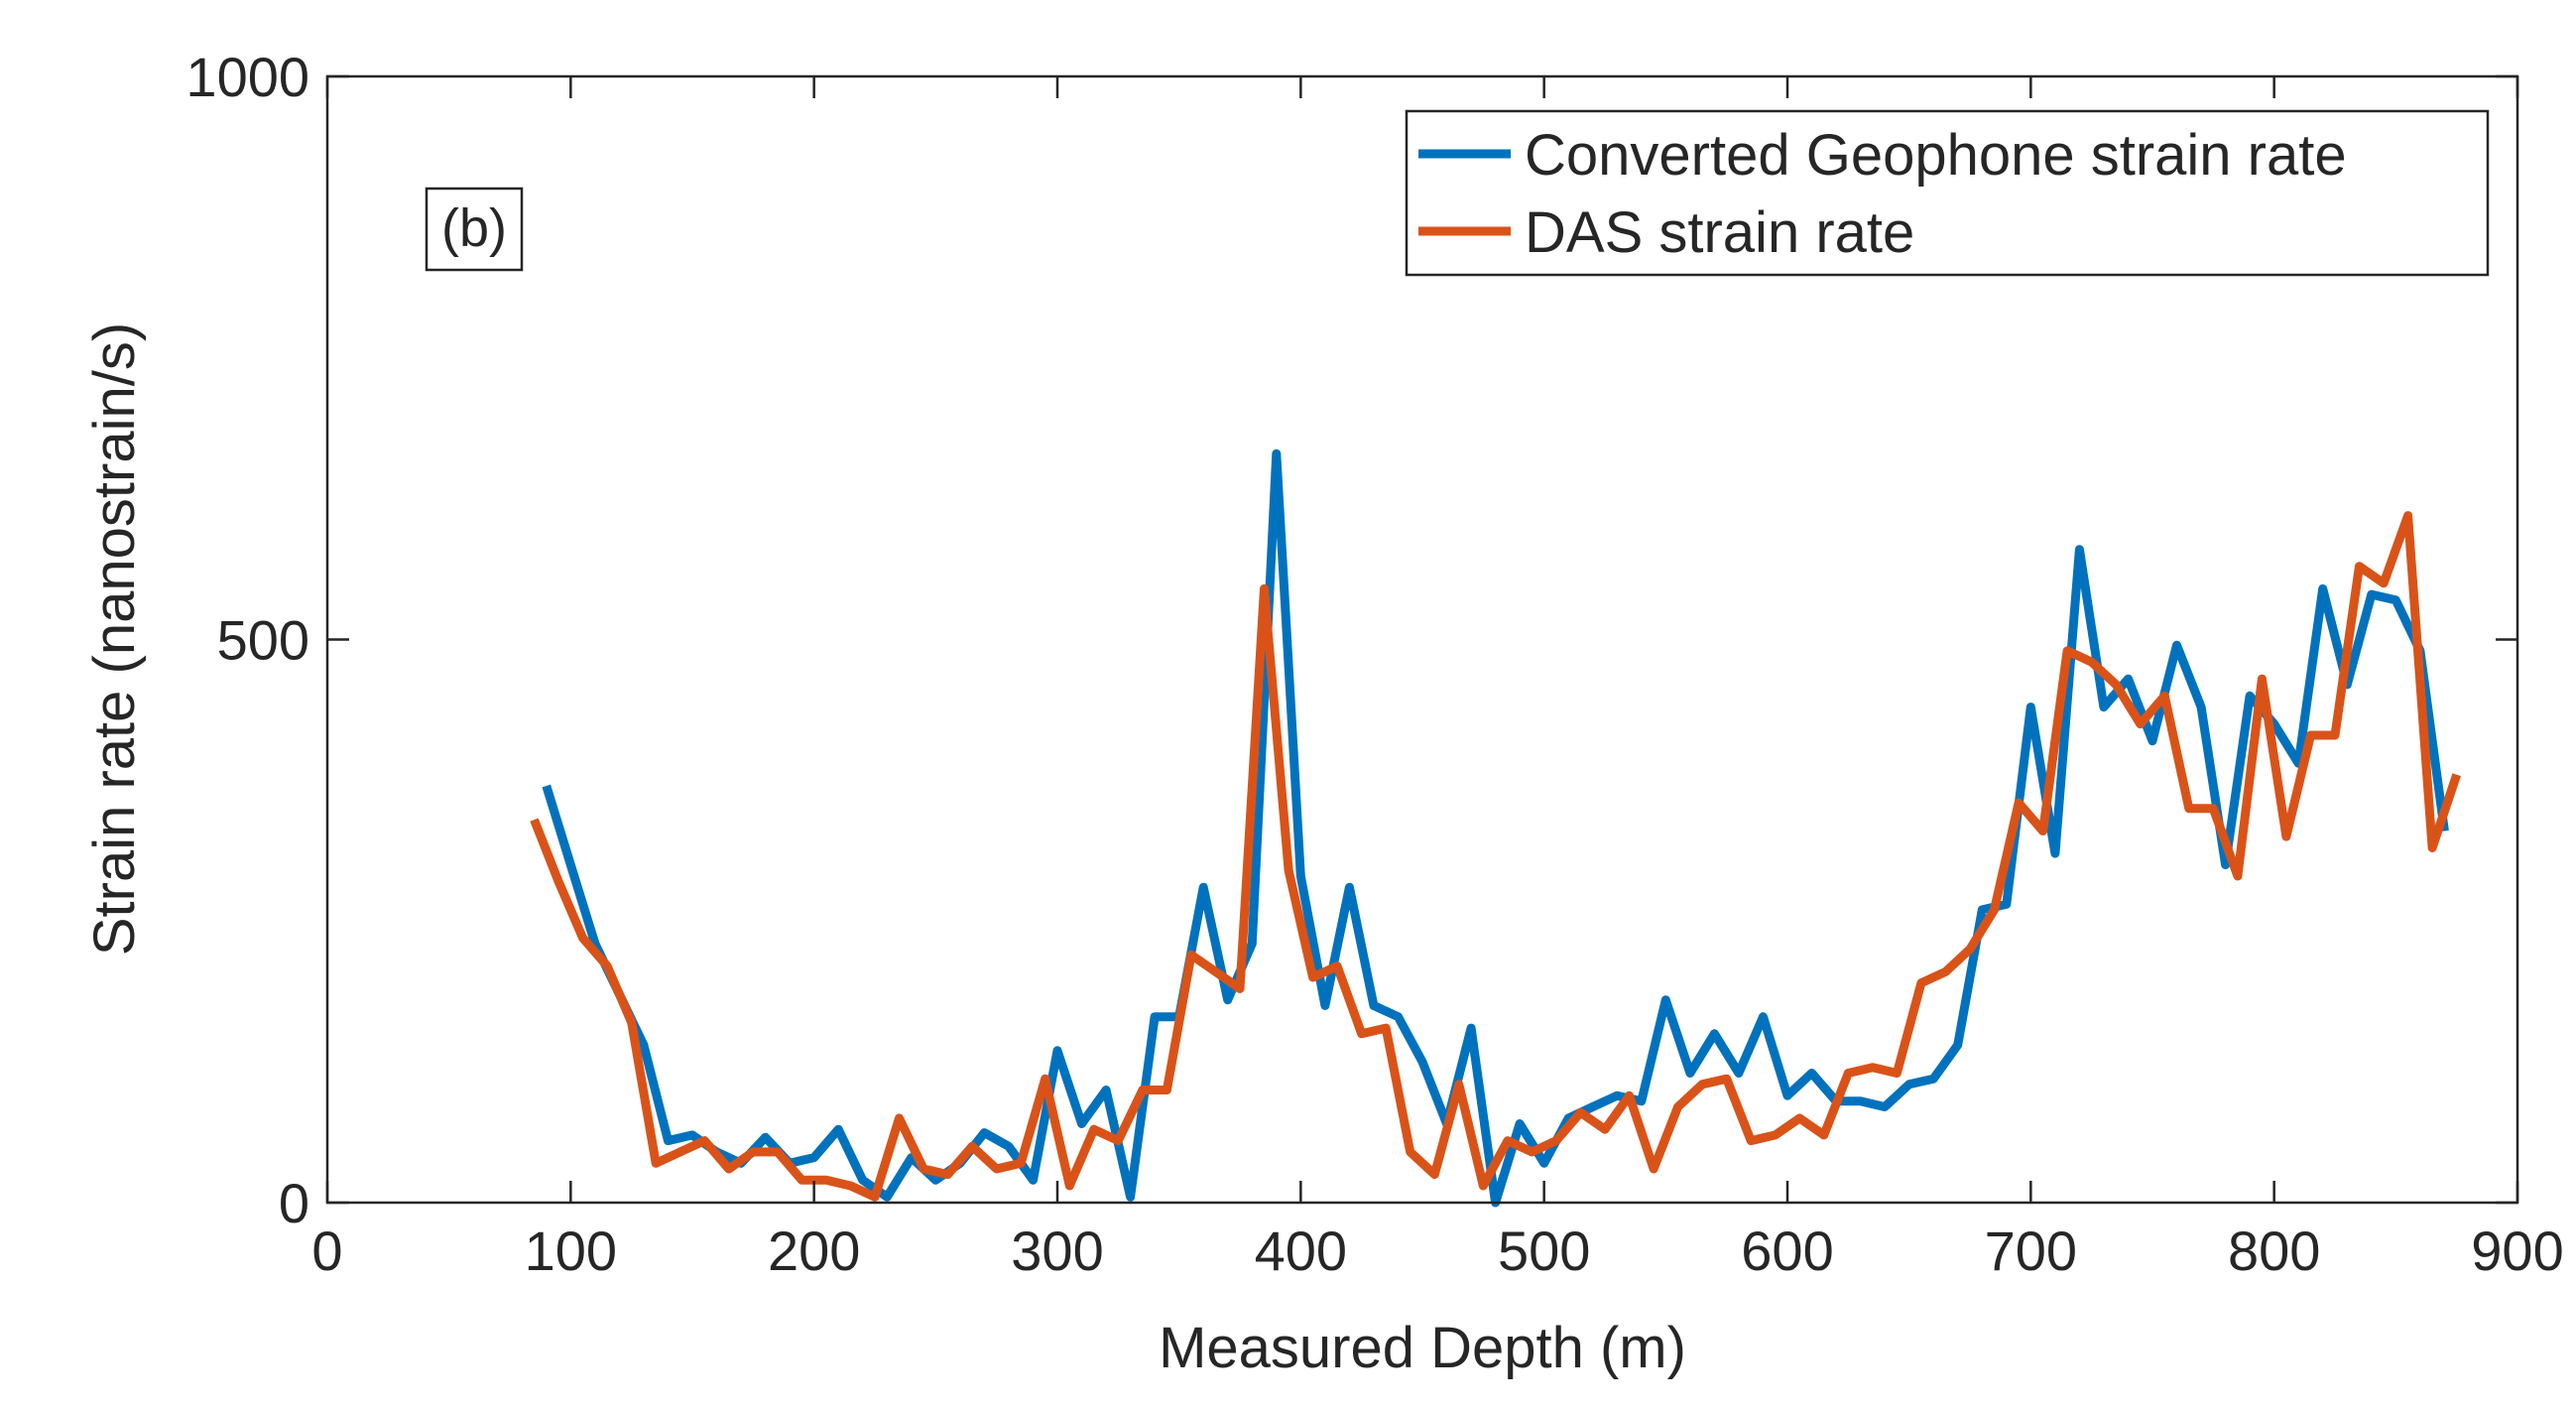 The width and height of the screenshot is (2576, 1411). What do you see at coordinates (2274, 1250) in the screenshot?
I see `x-tick-label: 800` at bounding box center [2274, 1250].